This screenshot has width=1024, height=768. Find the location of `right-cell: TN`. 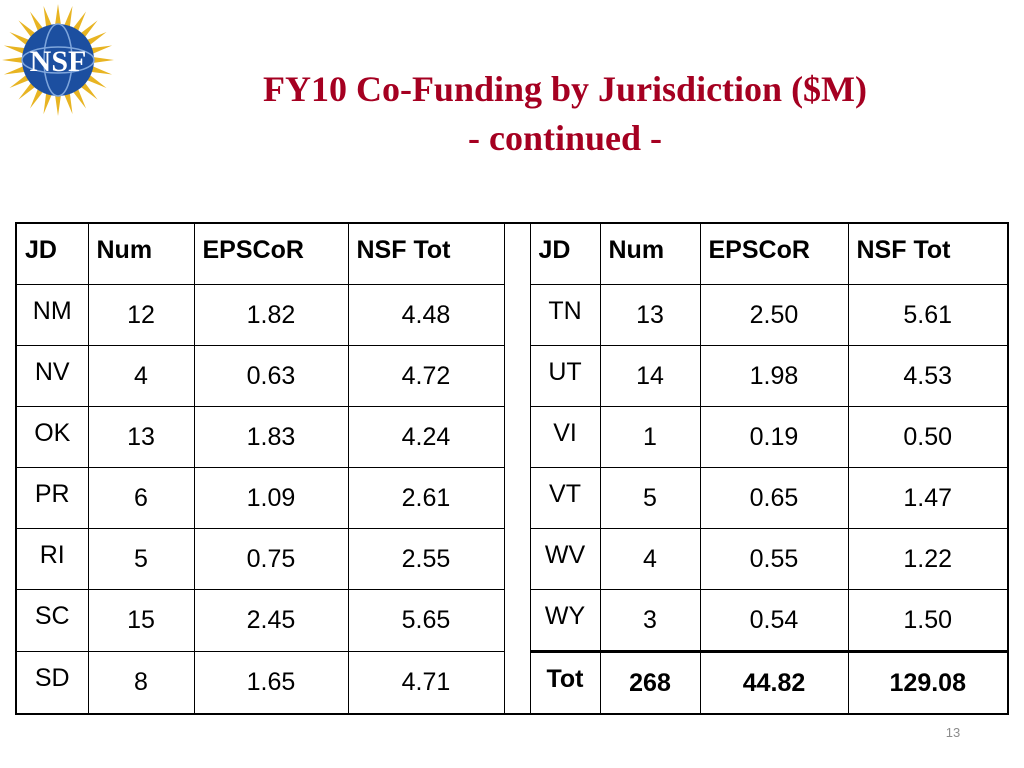

right-cell: TN is located at coordinates (565, 315).